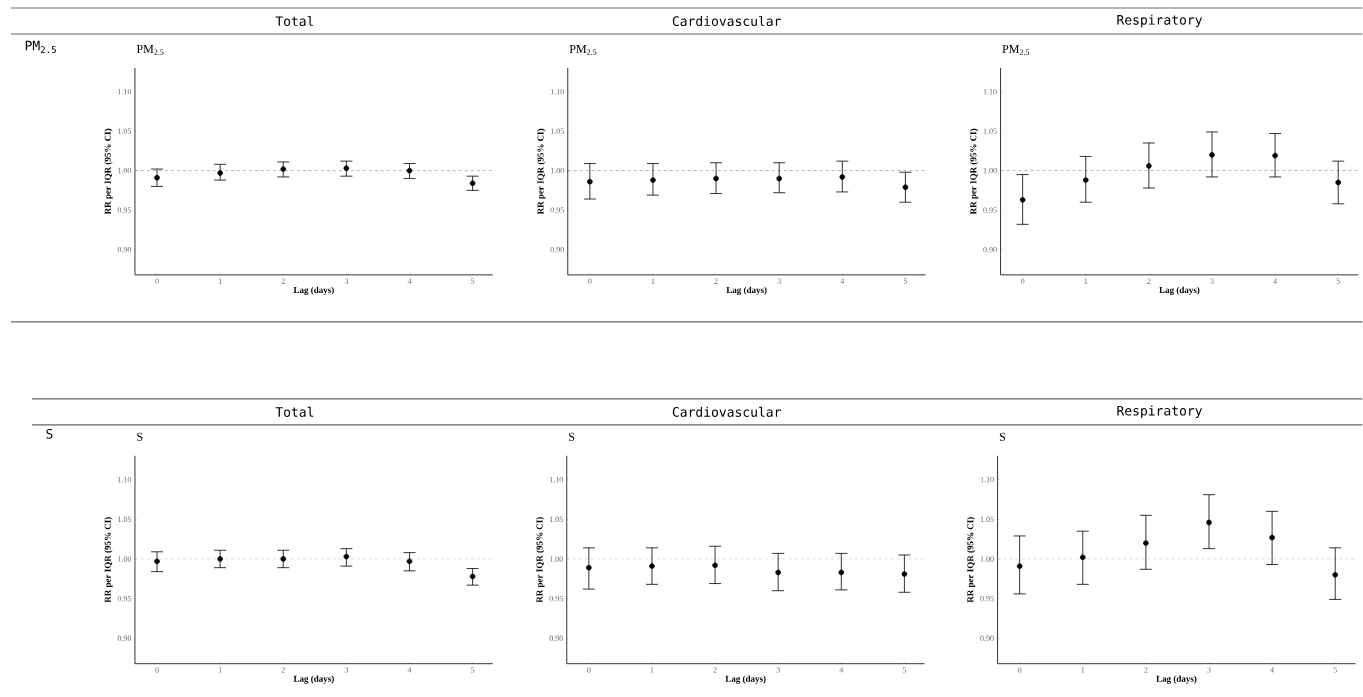 The image size is (1363, 697). What do you see at coordinates (49, 434) in the screenshot?
I see `text: S` at bounding box center [49, 434].